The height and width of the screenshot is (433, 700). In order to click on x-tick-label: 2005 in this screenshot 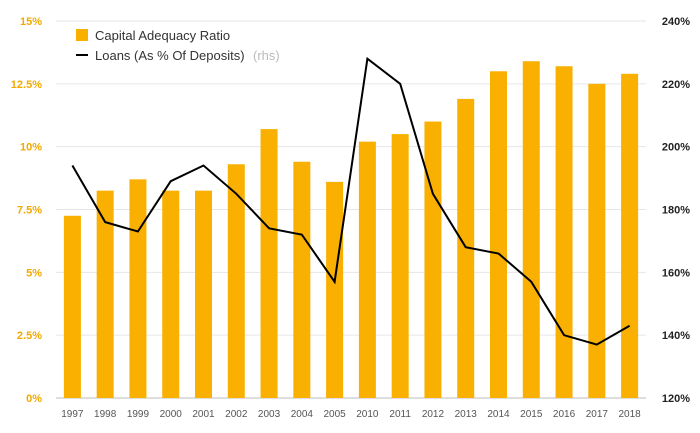, I will do `click(334, 414)`.